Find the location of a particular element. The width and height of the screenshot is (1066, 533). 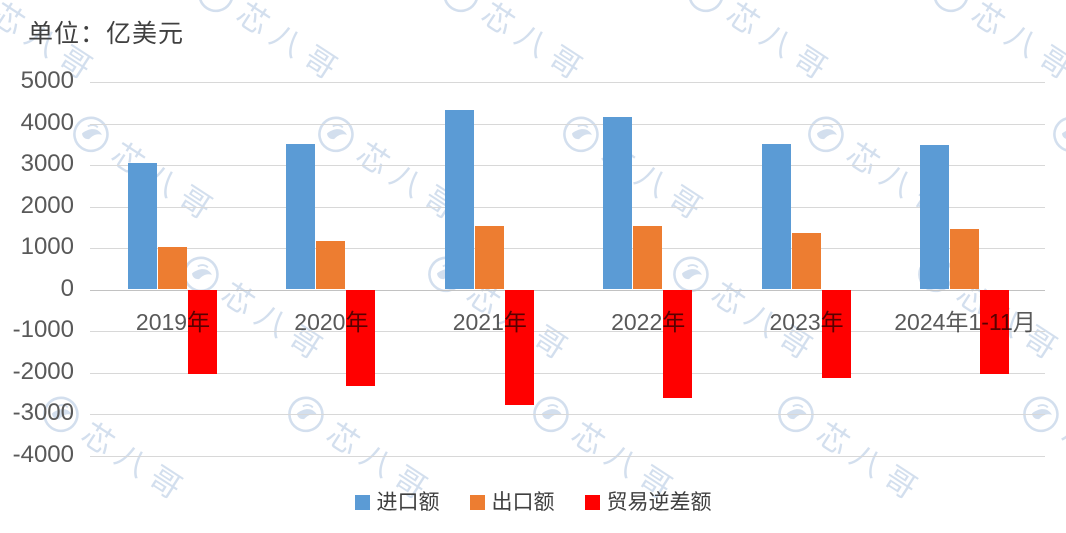

legend: 进口额 出口额 贸易逆差额 is located at coordinates (533, 502).